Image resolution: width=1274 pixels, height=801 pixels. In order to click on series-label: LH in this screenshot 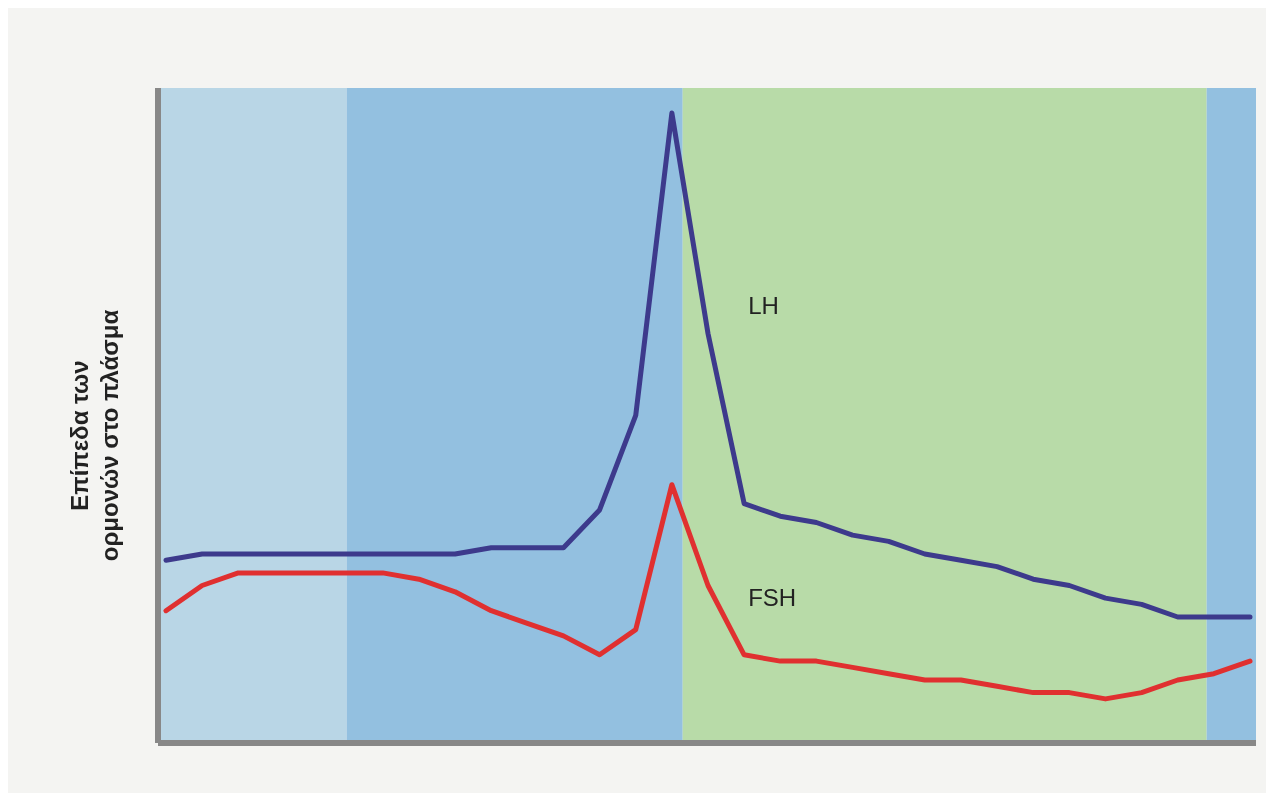, I will do `click(763, 305)`.